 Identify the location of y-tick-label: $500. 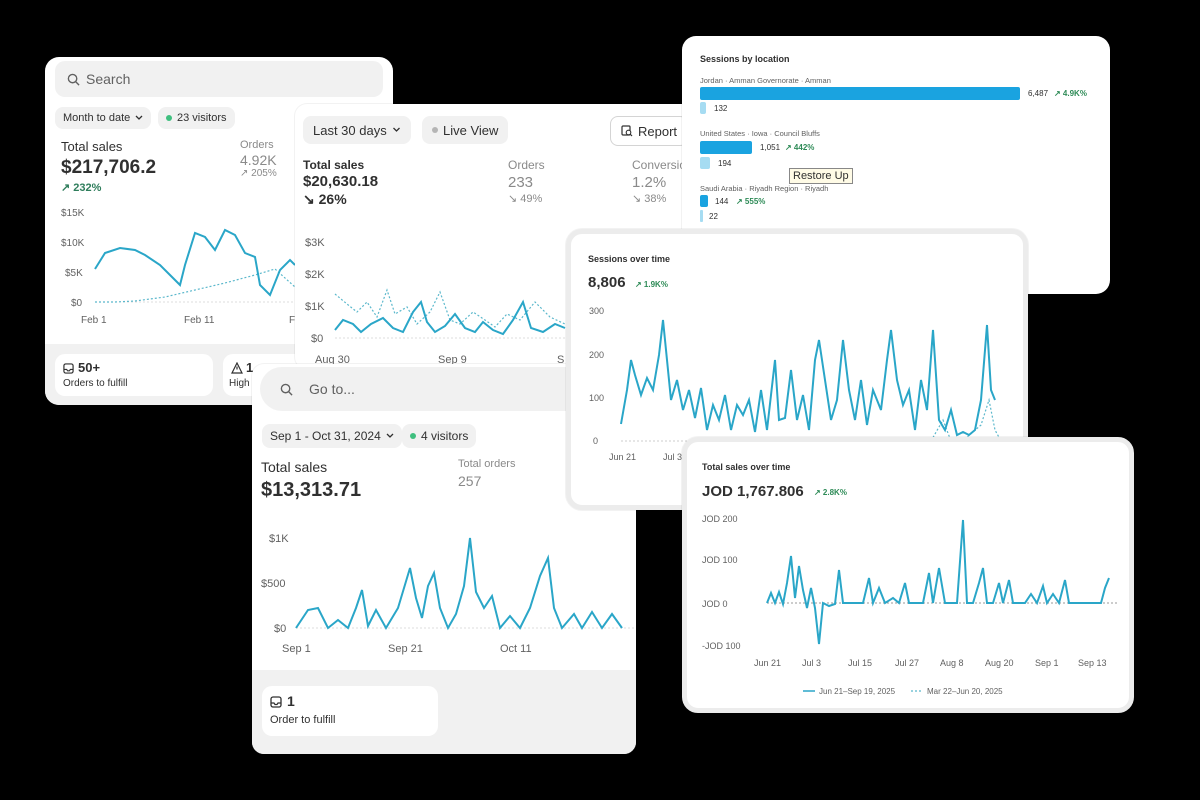
(273, 584).